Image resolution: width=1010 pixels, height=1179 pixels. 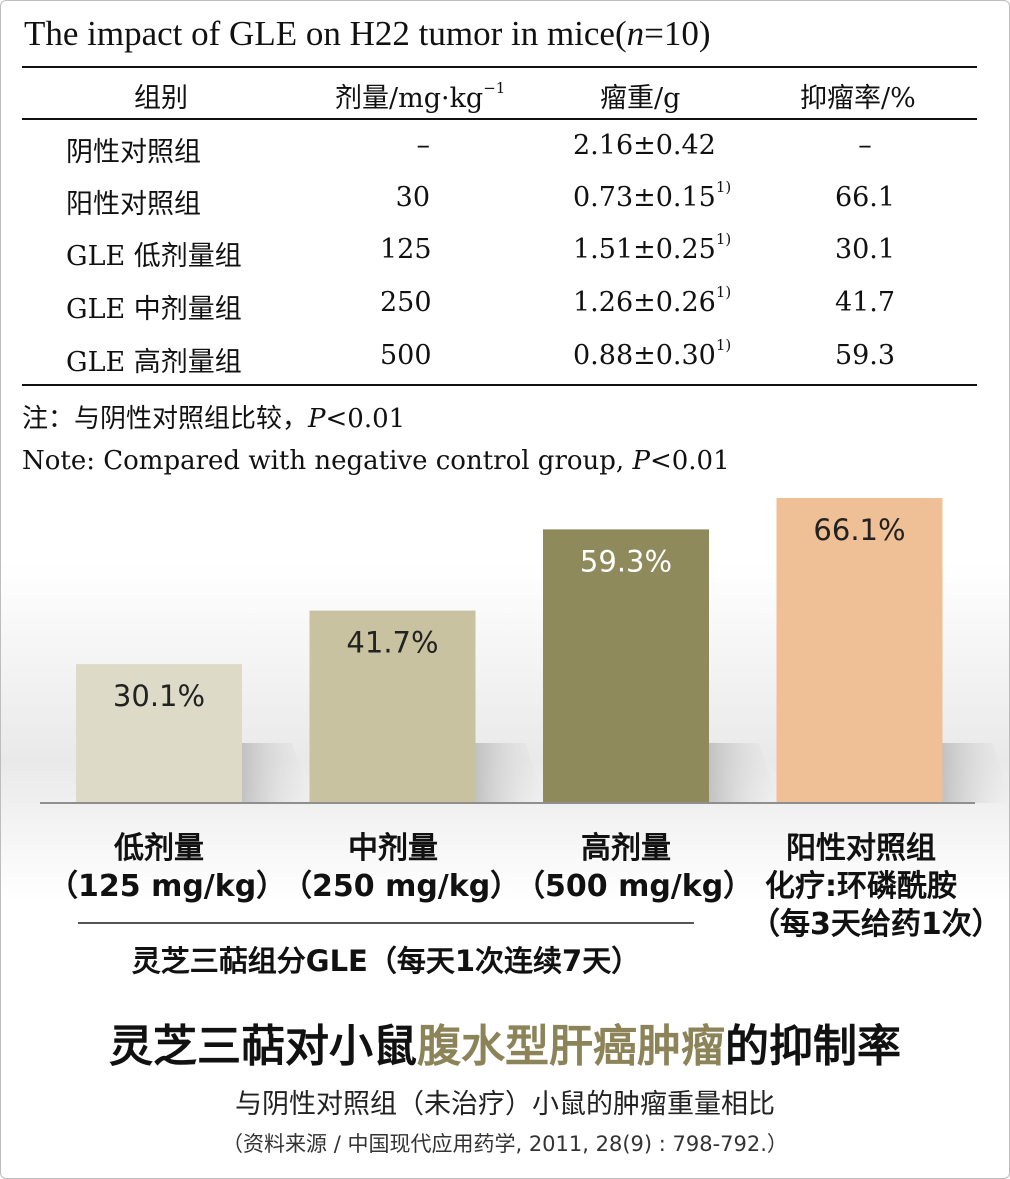 I want to click on bar-value-label: 66.1%, so click(x=859, y=530).